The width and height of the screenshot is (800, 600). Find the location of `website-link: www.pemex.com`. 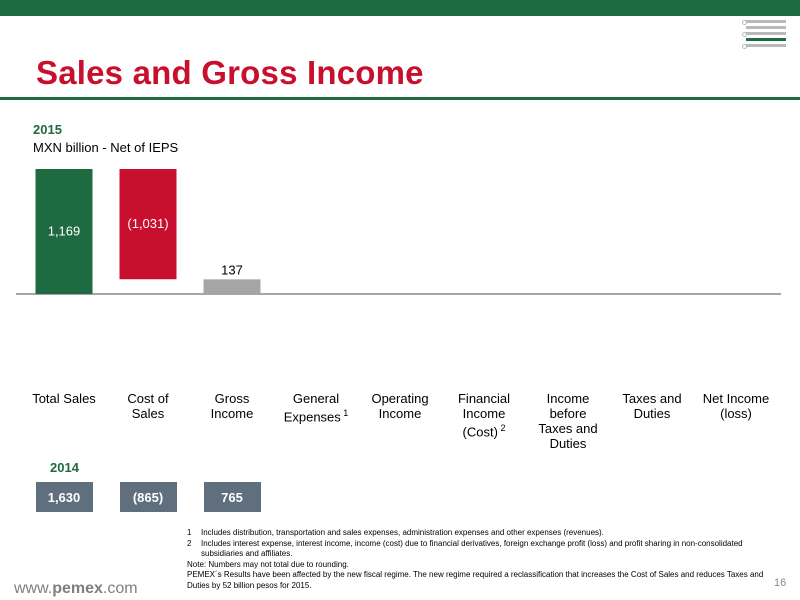

website-link: www.pemex.com is located at coordinates (76, 589).